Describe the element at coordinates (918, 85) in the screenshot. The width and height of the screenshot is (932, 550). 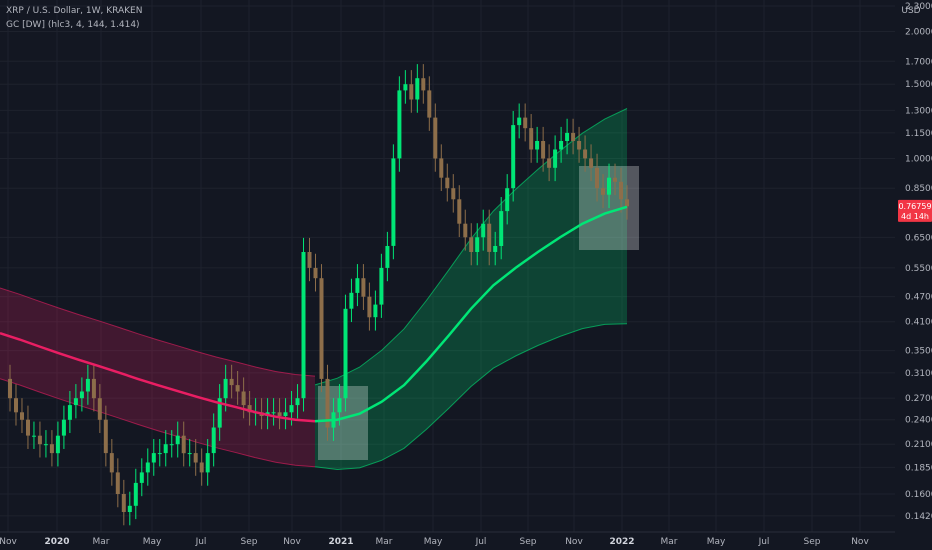
I see `price-tick-label: 1.50000` at that location.